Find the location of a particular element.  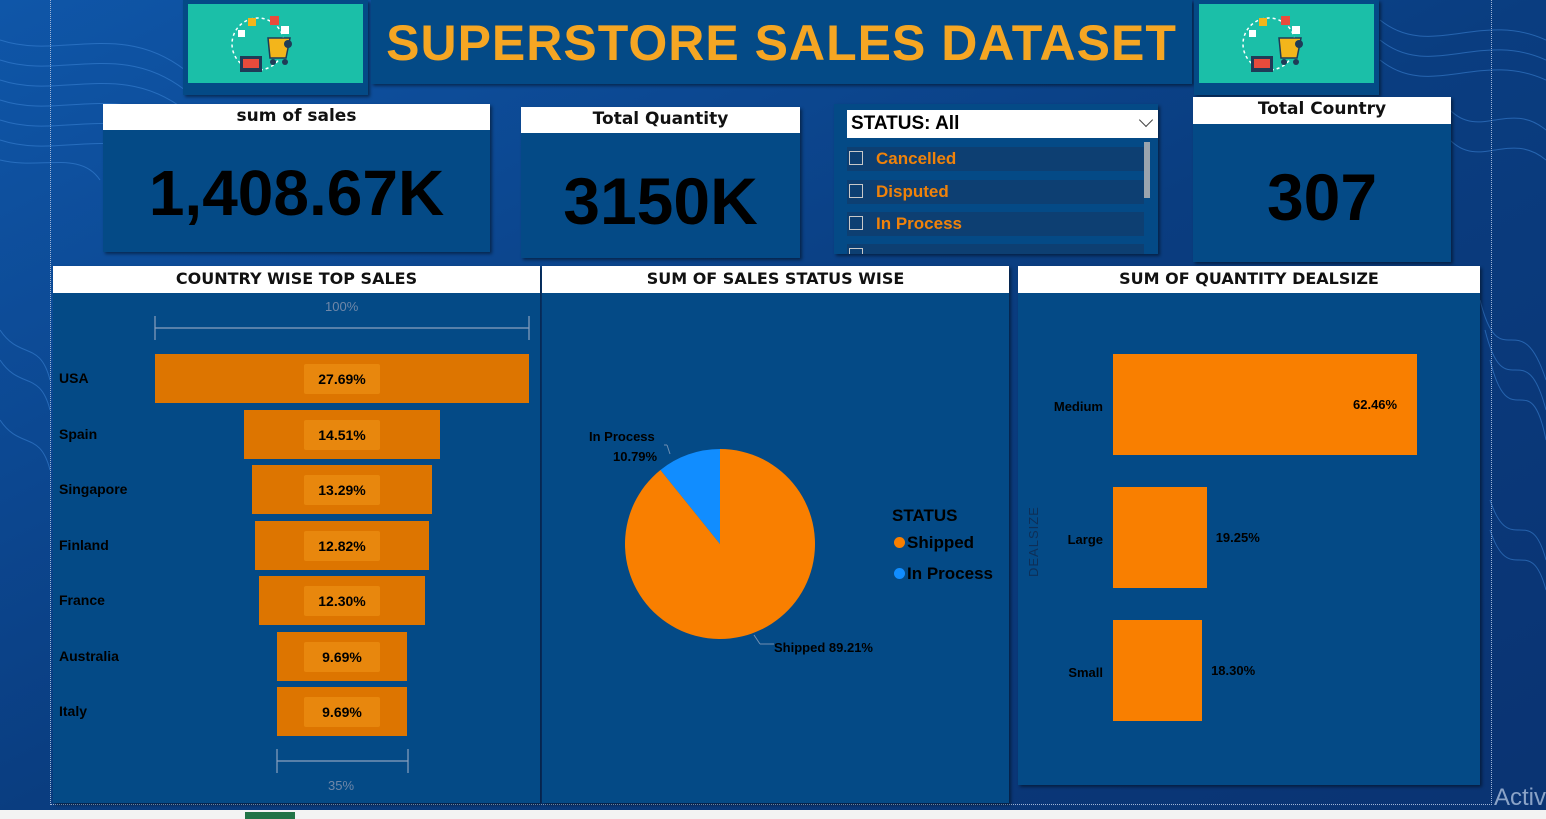

logo-right is located at coordinates (1286, 47).